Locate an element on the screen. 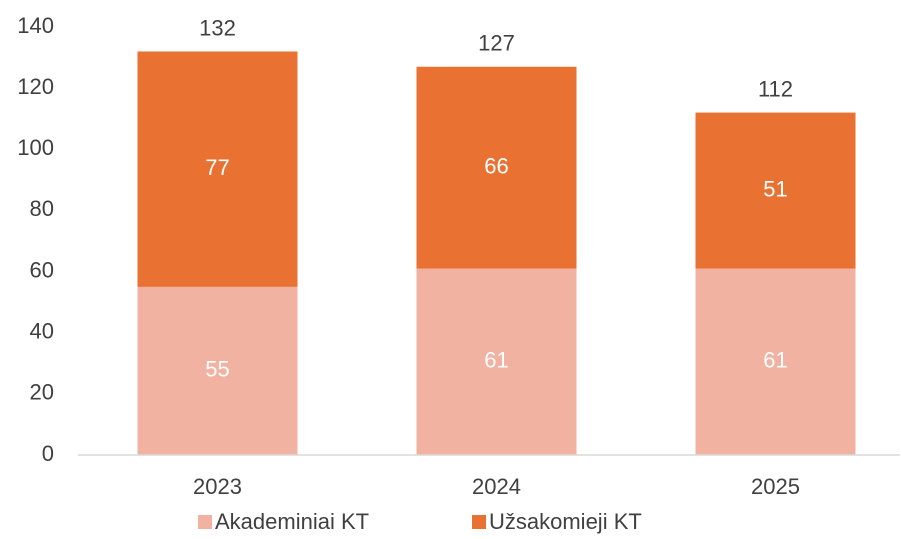  y-tick-label: 60 is located at coordinates (42, 269).